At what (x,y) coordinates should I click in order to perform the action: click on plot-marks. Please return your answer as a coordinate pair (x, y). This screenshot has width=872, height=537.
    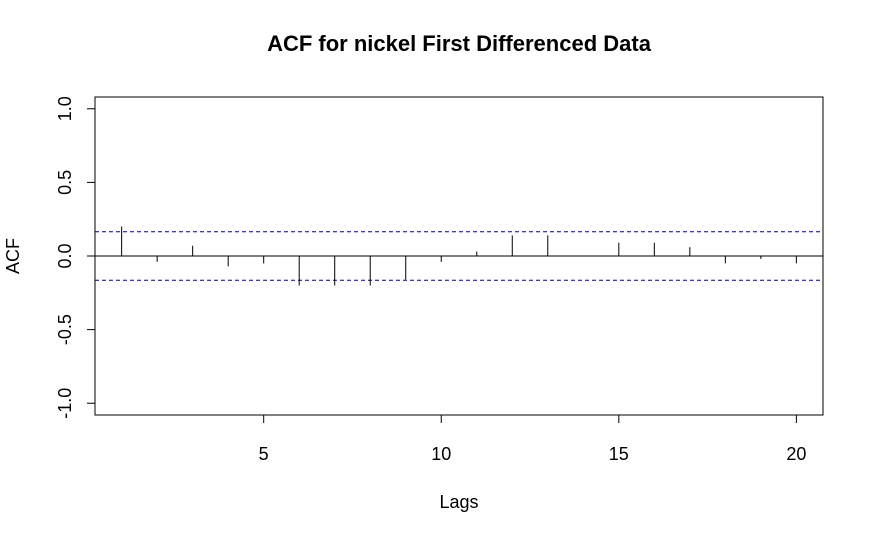
    Looking at the image, I should click on (459, 256).